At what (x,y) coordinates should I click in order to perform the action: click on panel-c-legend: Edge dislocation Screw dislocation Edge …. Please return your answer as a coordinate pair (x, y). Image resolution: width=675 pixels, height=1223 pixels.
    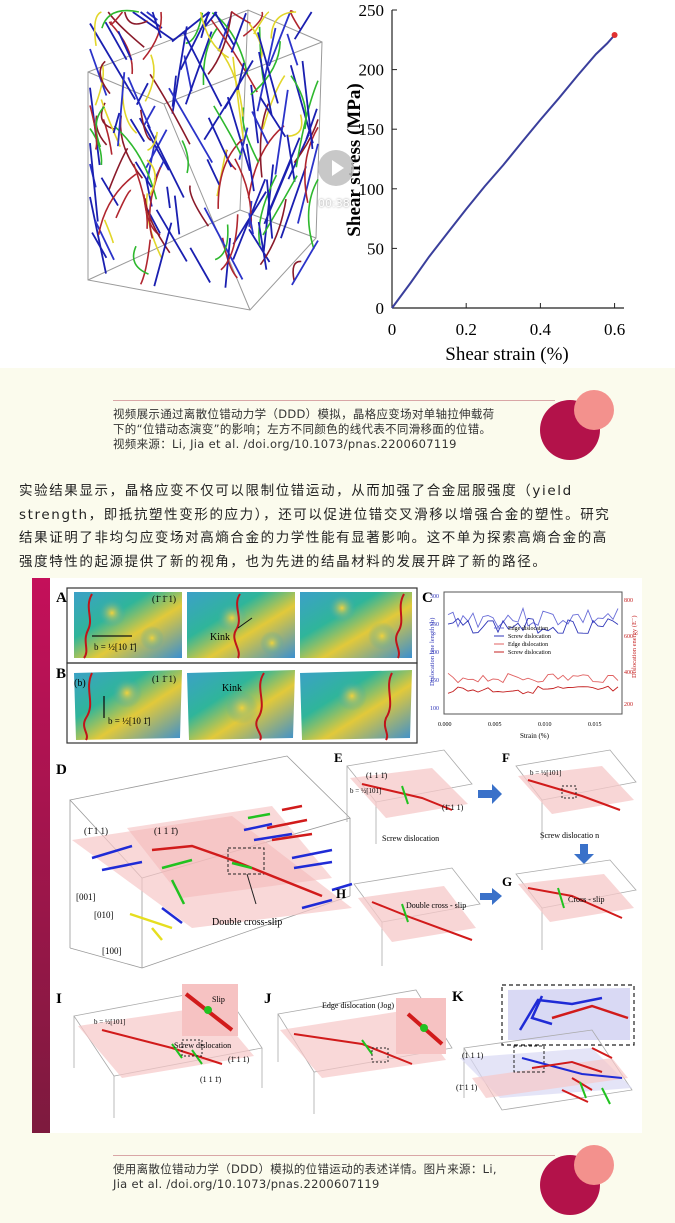
    Looking at the image, I should click on (522, 641).